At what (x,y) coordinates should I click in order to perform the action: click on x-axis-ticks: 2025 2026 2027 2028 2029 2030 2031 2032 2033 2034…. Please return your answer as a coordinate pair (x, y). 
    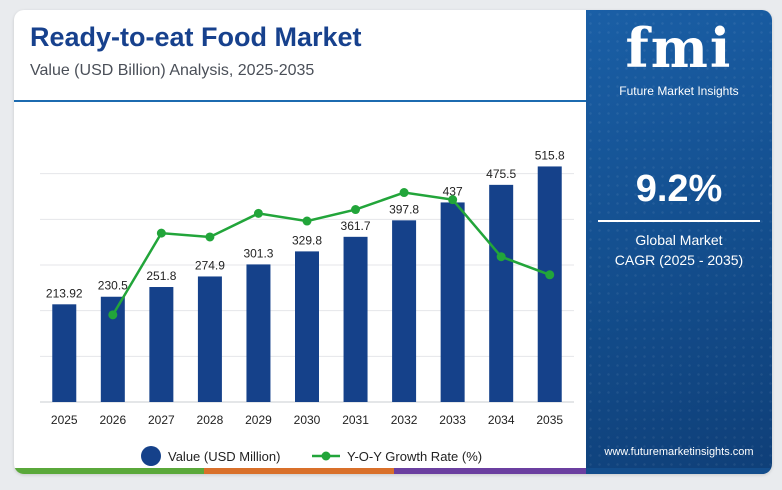
    Looking at the image, I should click on (307, 420).